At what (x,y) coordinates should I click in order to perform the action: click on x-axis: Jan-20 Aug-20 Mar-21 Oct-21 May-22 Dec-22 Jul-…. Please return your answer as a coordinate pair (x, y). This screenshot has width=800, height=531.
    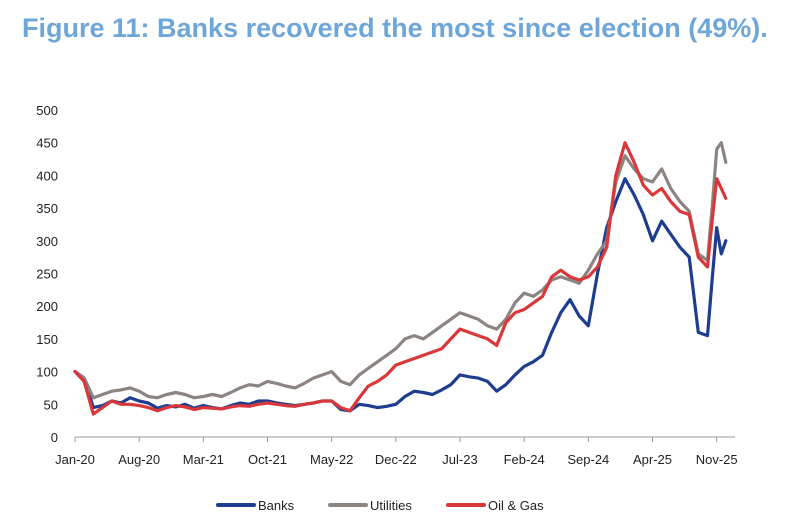
    Looking at the image, I should click on (396, 451).